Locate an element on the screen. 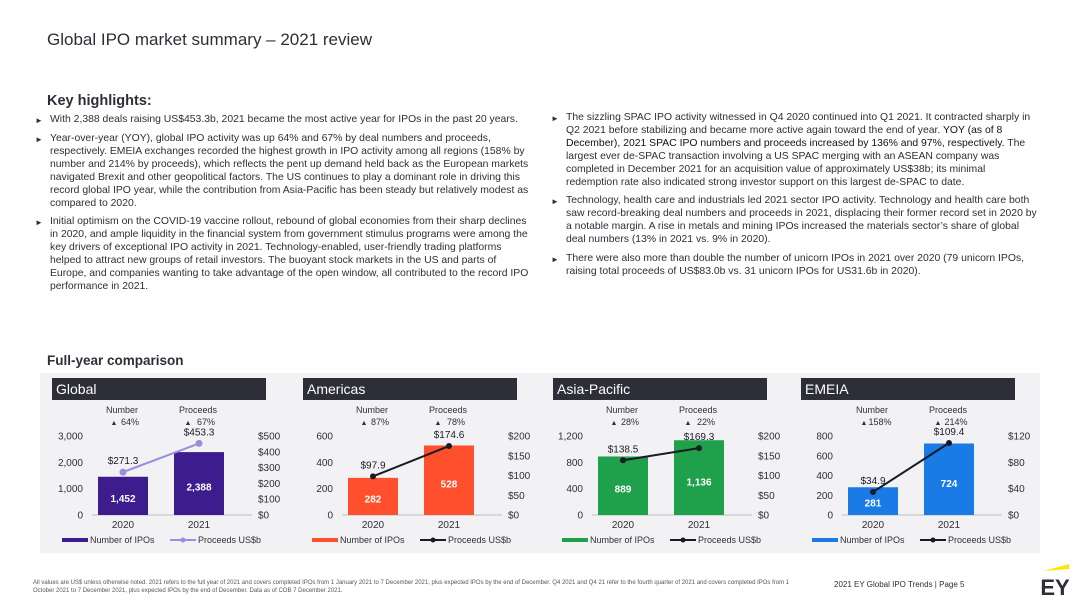 The height and width of the screenshot is (608, 1080). left-axis-tick-label: 1,000 is located at coordinates (70, 489).